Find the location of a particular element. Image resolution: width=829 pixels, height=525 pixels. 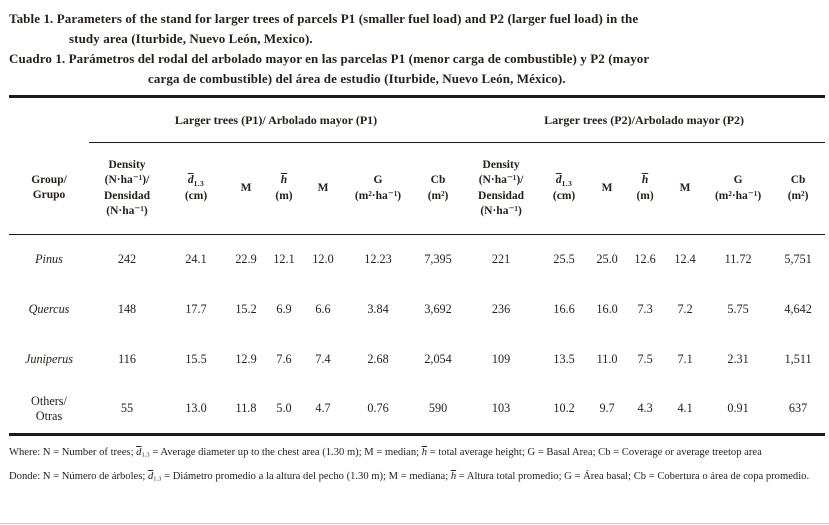

table-cell: 6.9 is located at coordinates (284, 308).